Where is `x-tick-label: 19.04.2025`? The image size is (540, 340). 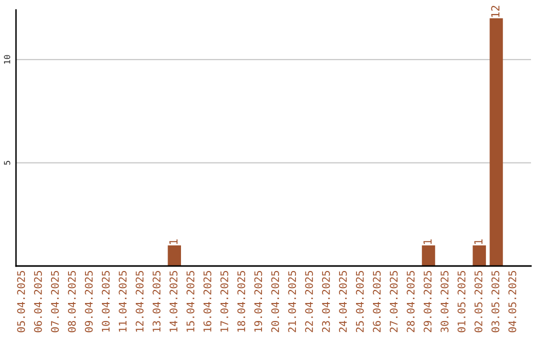 x-tick-label: 19.04.2025 is located at coordinates (258, 301).